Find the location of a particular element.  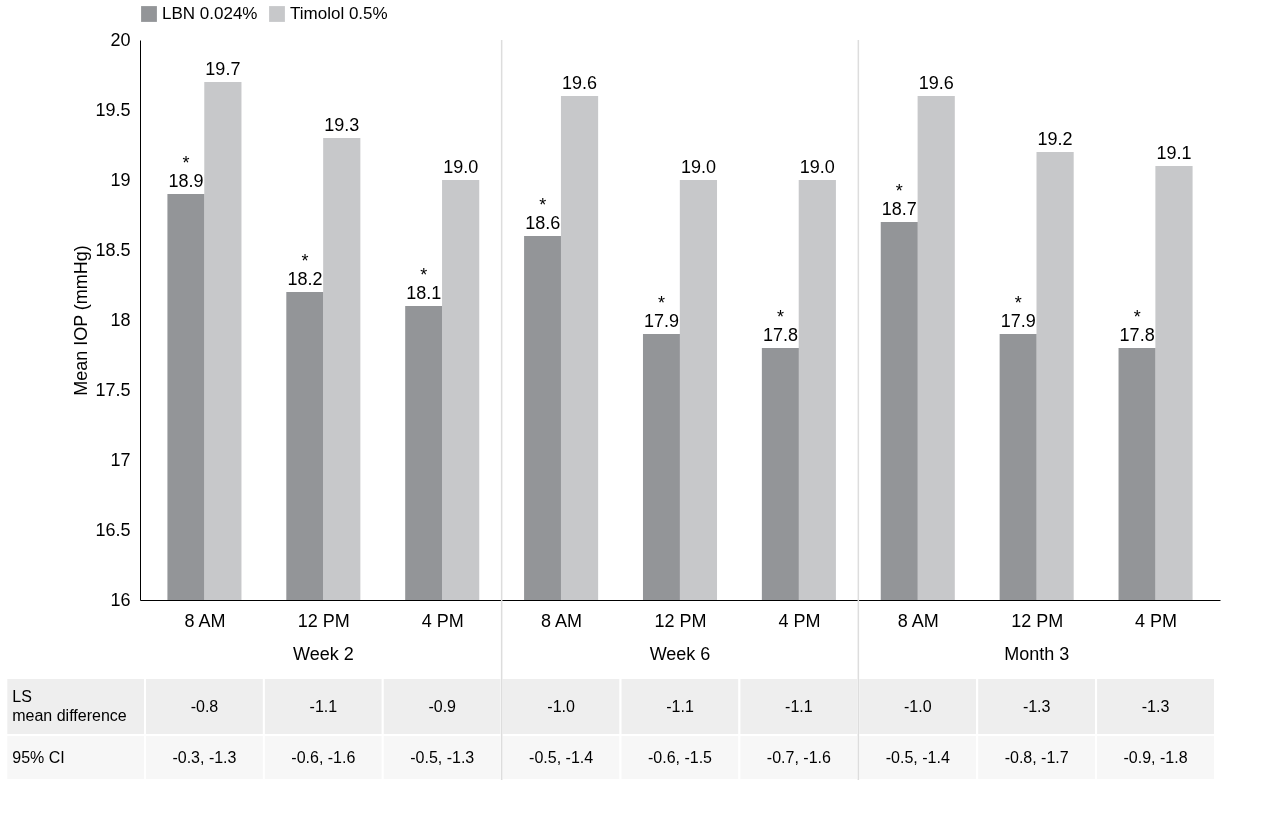

data-label: 19.2 is located at coordinates (1055, 139).